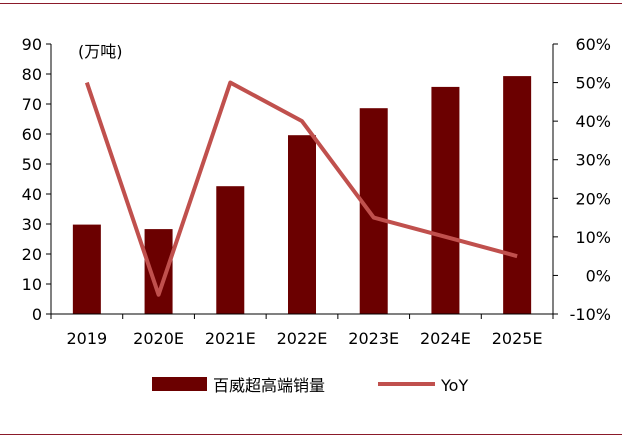  What do you see at coordinates (445, 338) in the screenshot?
I see `x-tick-label: 2024E` at bounding box center [445, 338].